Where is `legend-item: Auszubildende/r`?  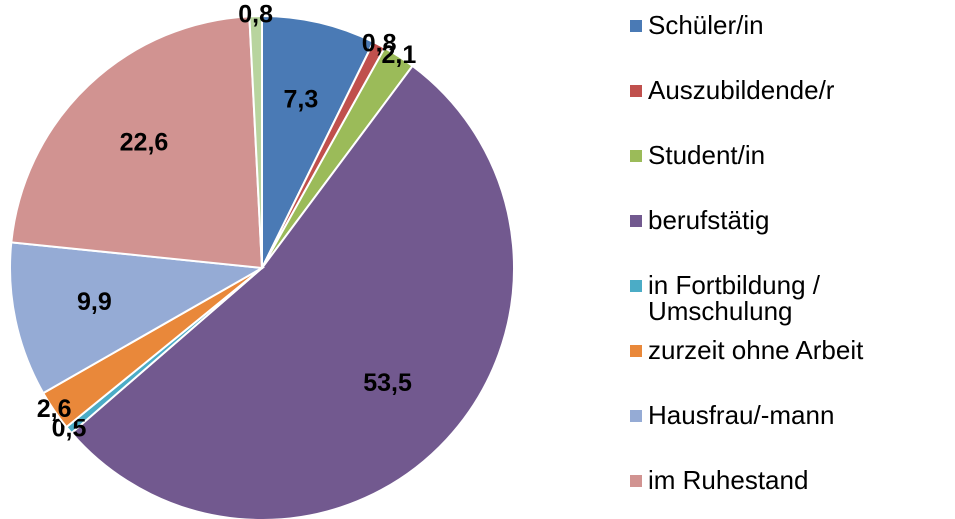 legend-item: Auszubildende/r is located at coordinates (790, 90).